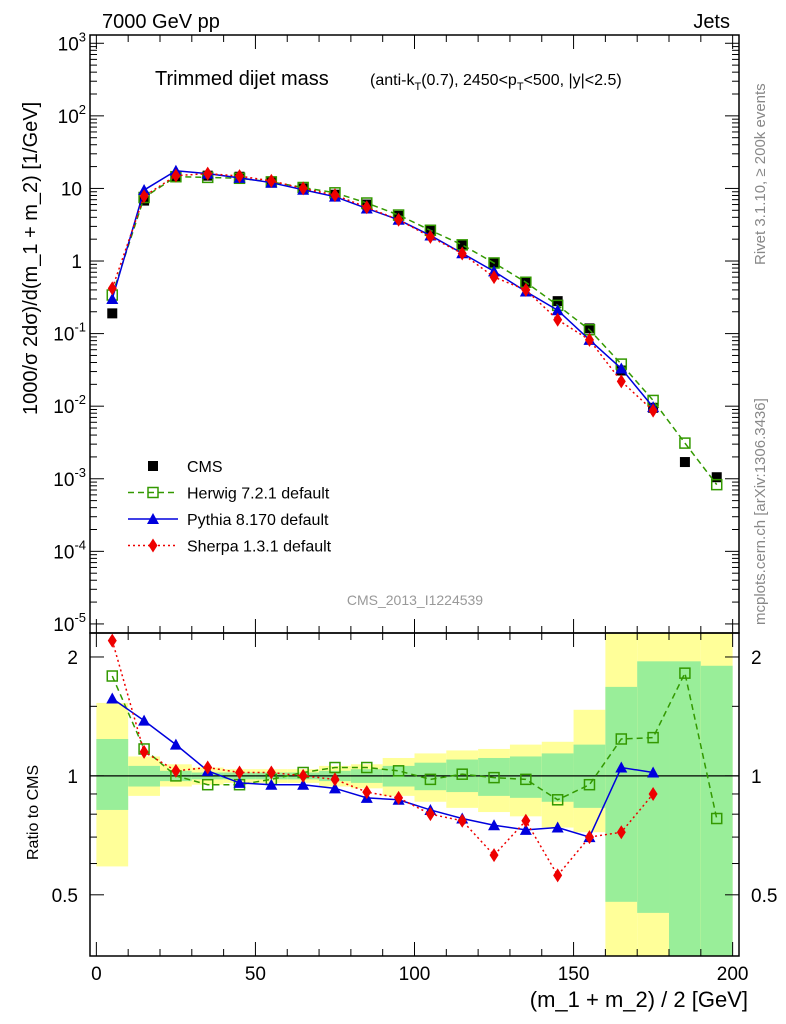  Describe the element at coordinates (574, 974) in the screenshot. I see `x-tick-label: 150` at that location.